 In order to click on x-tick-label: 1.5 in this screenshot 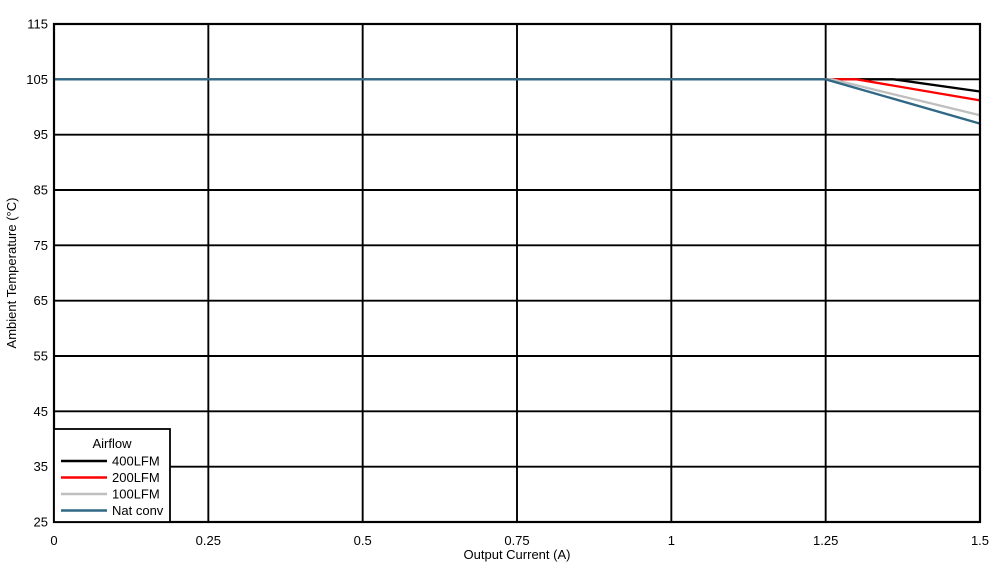, I will do `click(980, 540)`.